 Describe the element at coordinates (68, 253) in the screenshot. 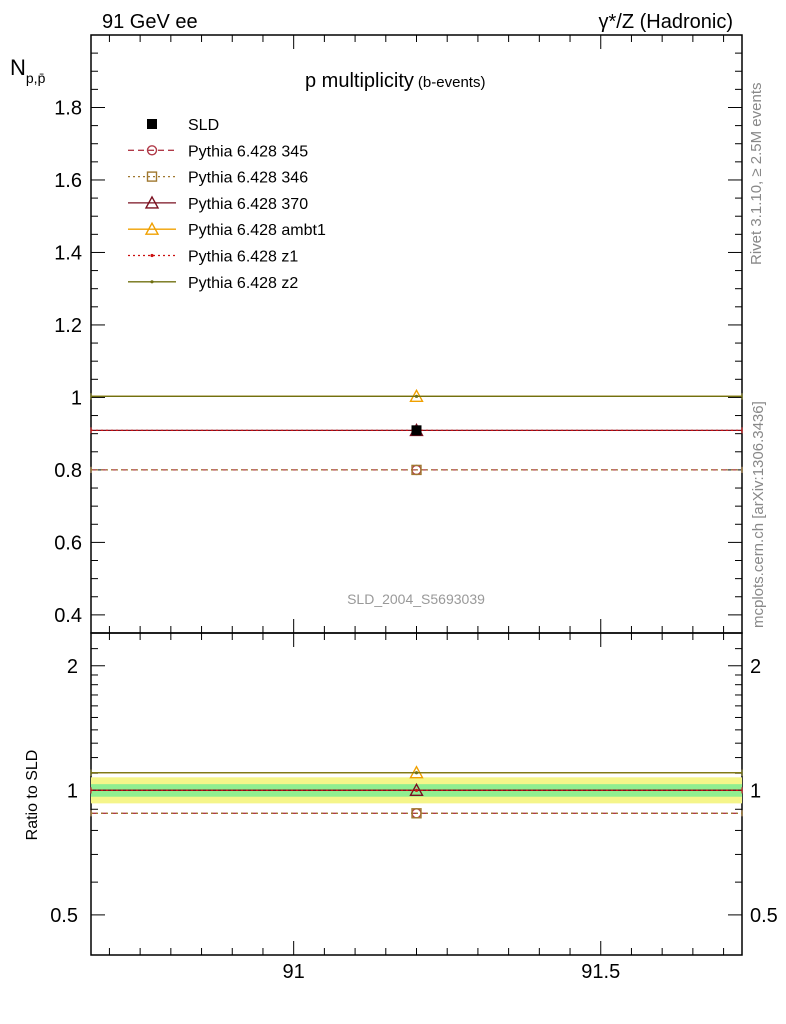

I see `y-tick-label: 1.4` at that location.